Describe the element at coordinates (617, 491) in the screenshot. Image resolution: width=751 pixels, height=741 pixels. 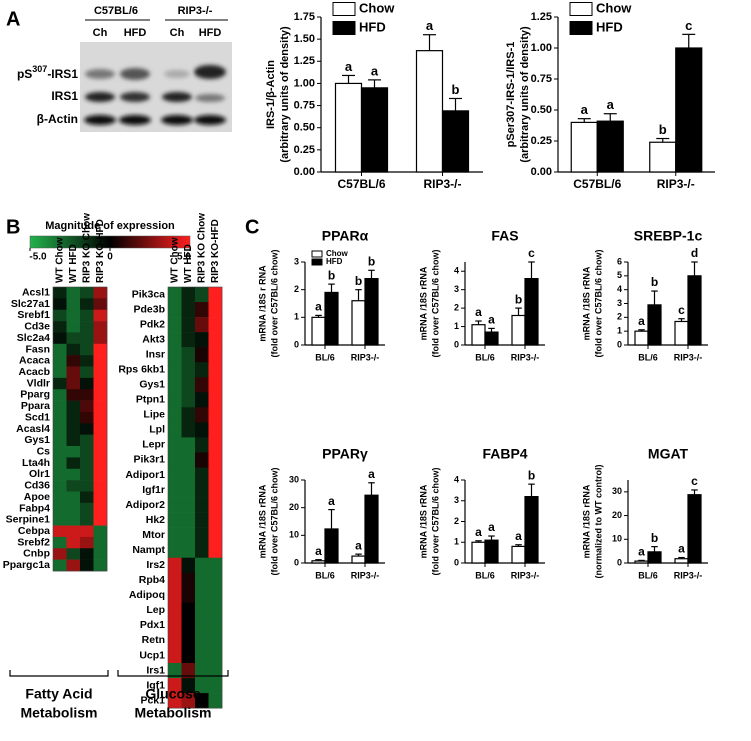
I see `y-tick-label: 30` at that location.